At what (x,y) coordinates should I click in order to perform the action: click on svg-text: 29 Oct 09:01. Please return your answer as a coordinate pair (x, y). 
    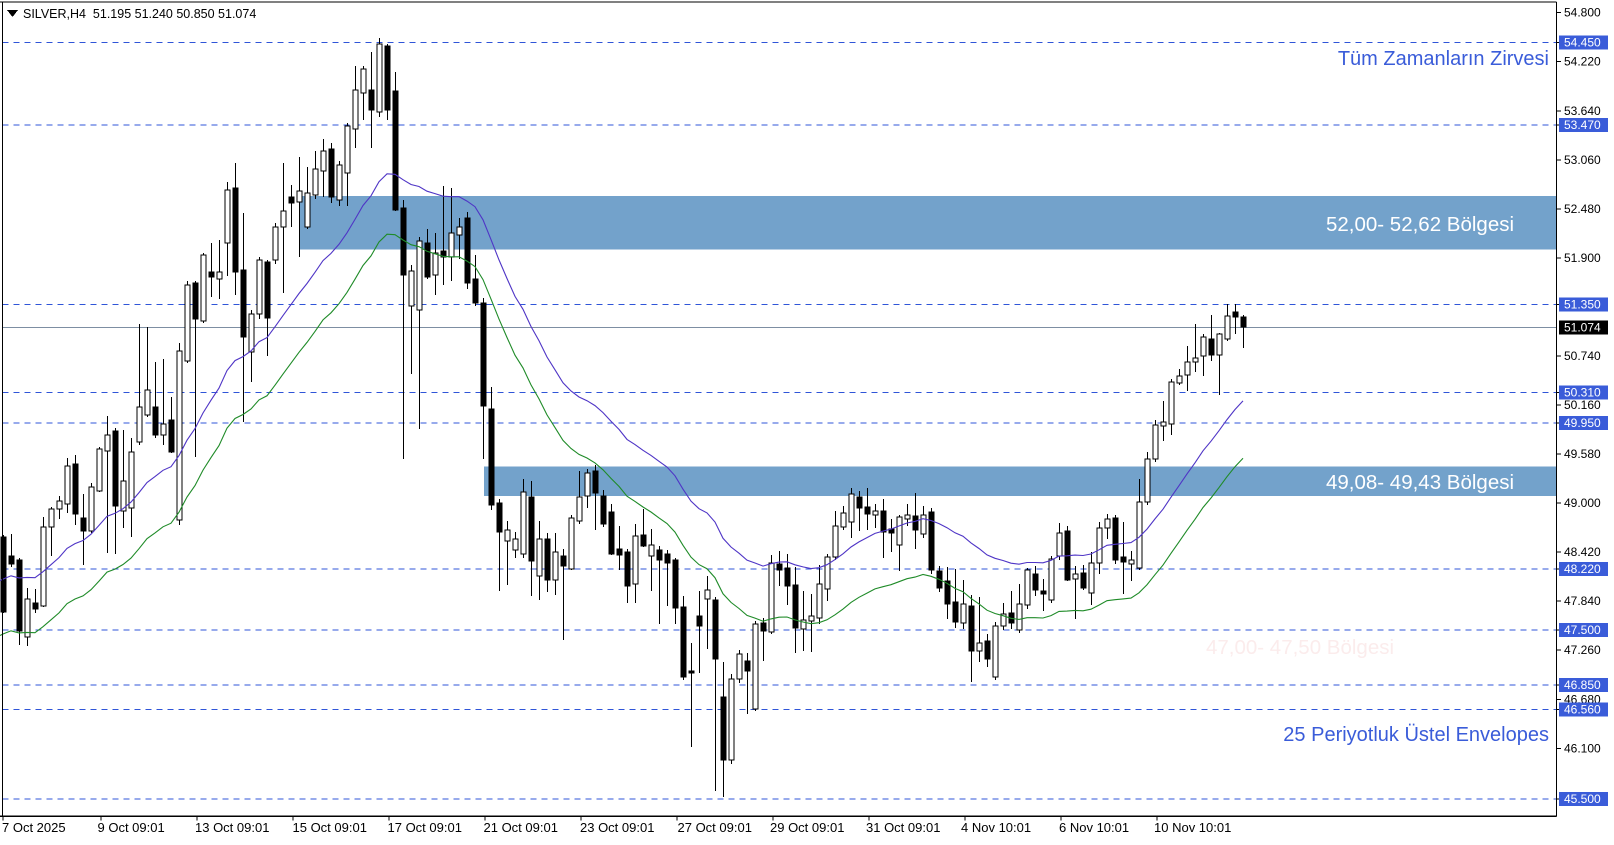
    Looking at the image, I should click on (807, 827).